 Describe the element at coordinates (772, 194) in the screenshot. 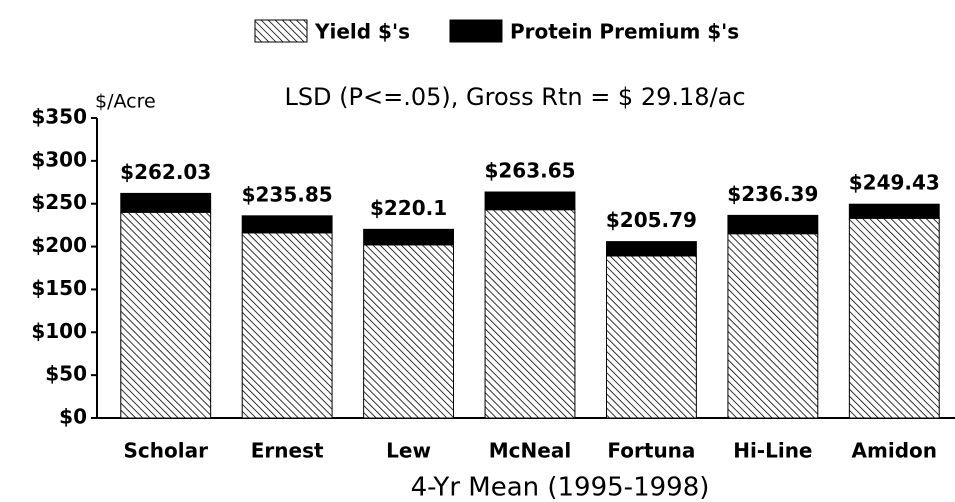

I see `total-label: $236.39` at that location.